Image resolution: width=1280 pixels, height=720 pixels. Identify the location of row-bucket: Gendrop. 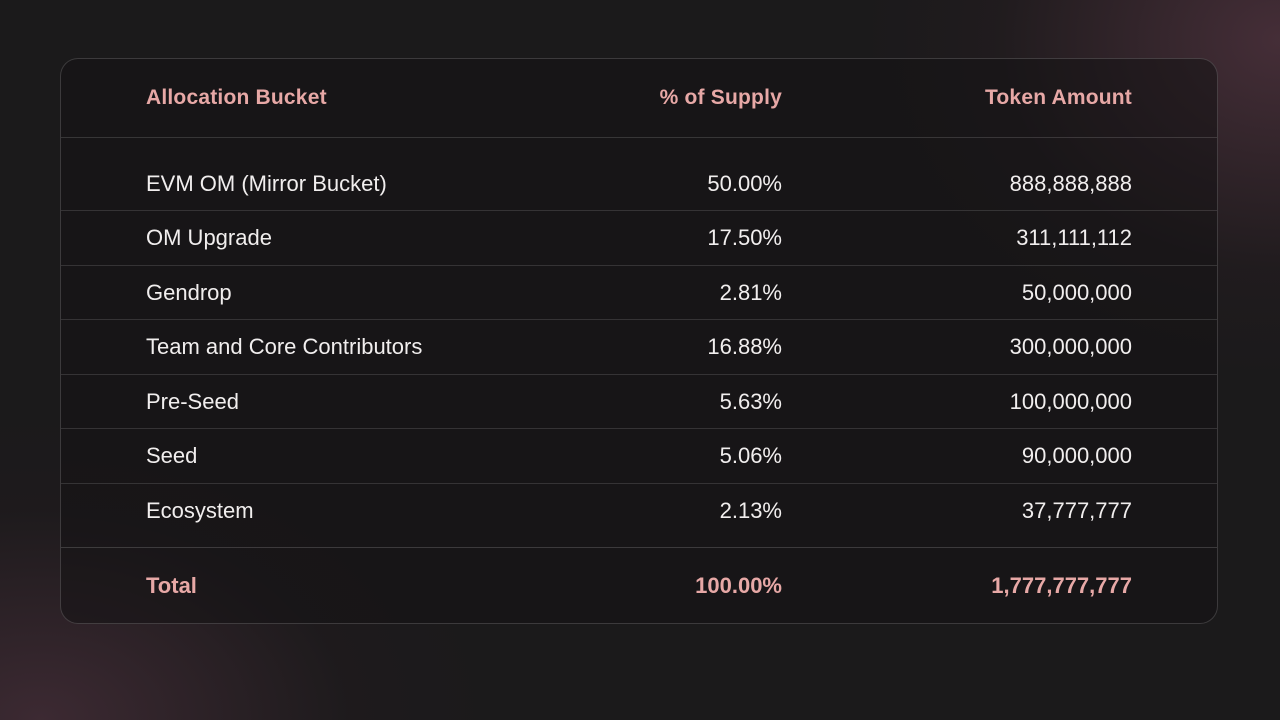
(189, 292).